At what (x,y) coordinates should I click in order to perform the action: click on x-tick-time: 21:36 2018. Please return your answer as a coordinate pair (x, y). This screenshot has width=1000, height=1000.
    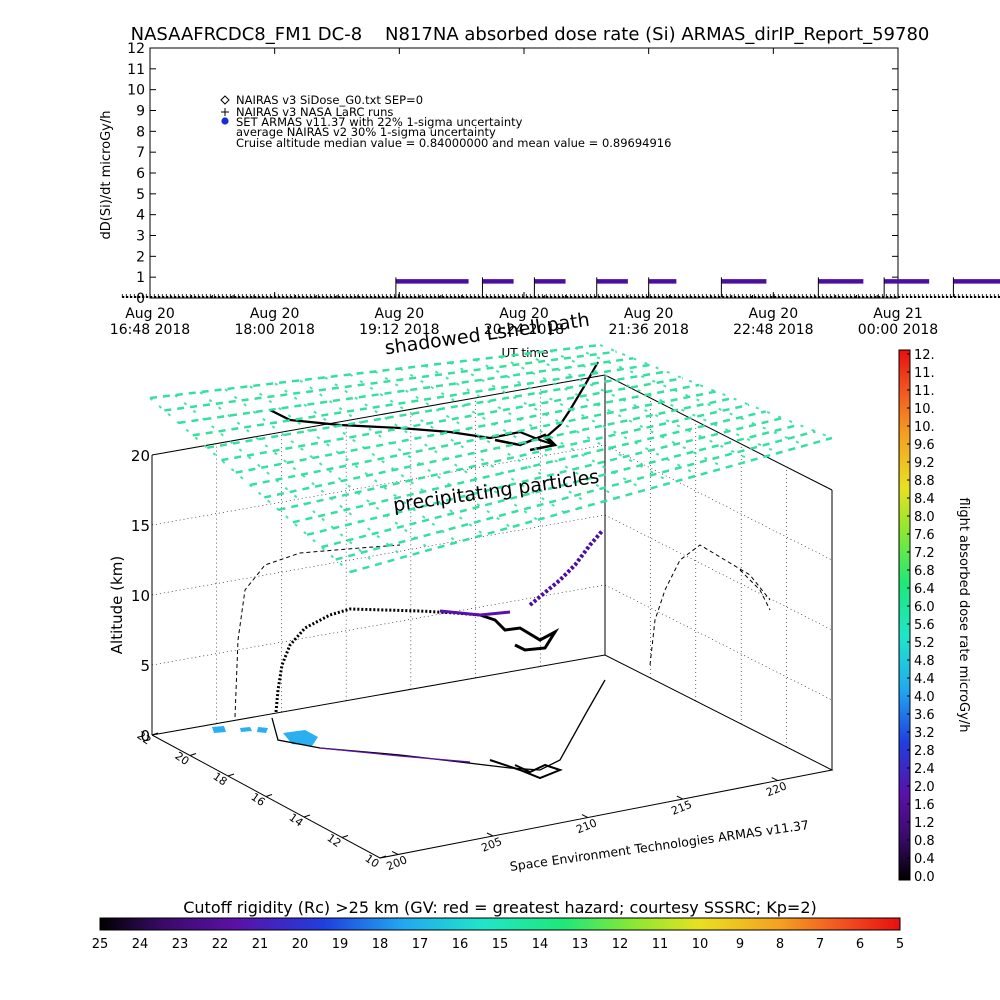
    Looking at the image, I should click on (648, 330).